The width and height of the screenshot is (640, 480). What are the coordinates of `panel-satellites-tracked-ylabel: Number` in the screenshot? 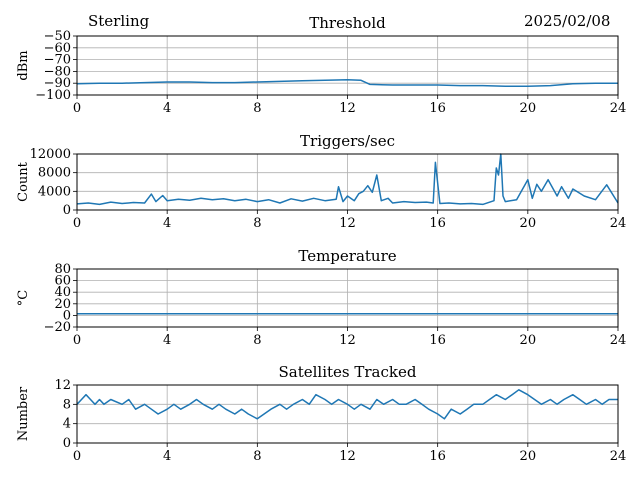 It's located at (23, 413).